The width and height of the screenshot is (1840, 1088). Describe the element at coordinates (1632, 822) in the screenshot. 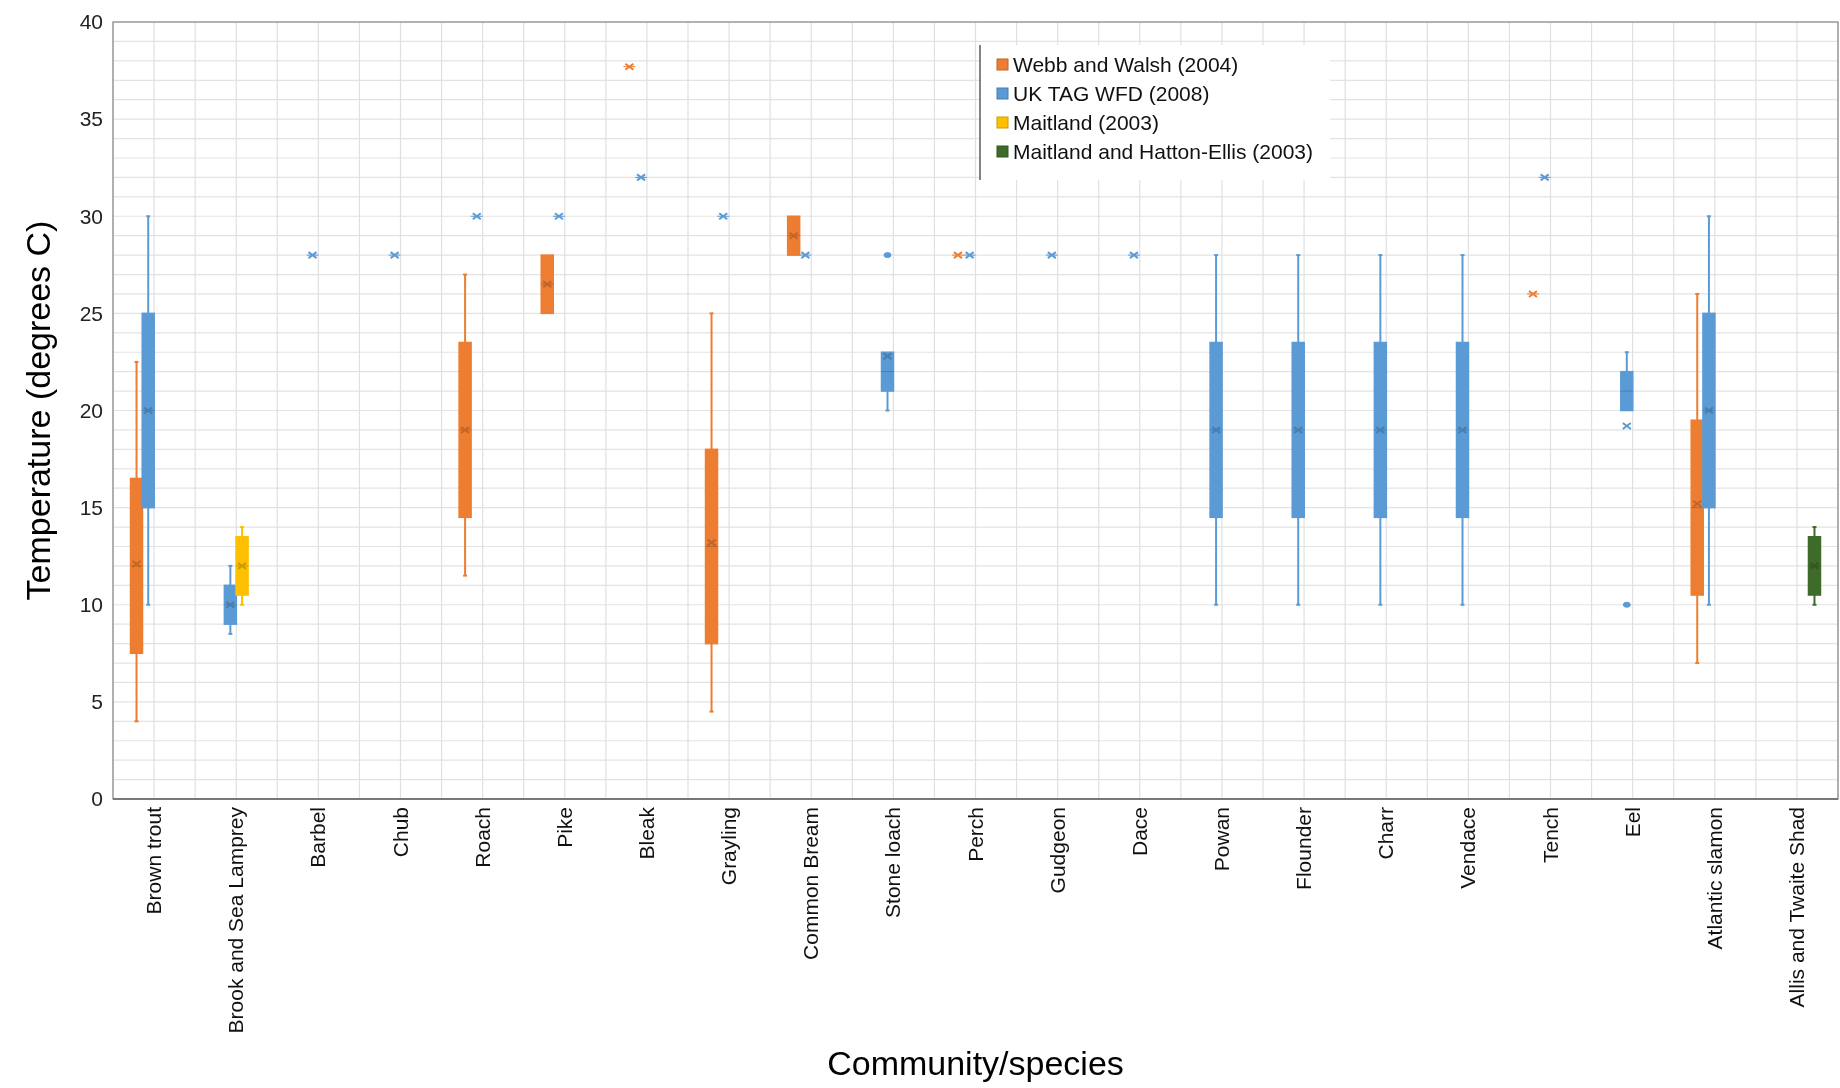

I see `x-tick-label: Eel` at that location.